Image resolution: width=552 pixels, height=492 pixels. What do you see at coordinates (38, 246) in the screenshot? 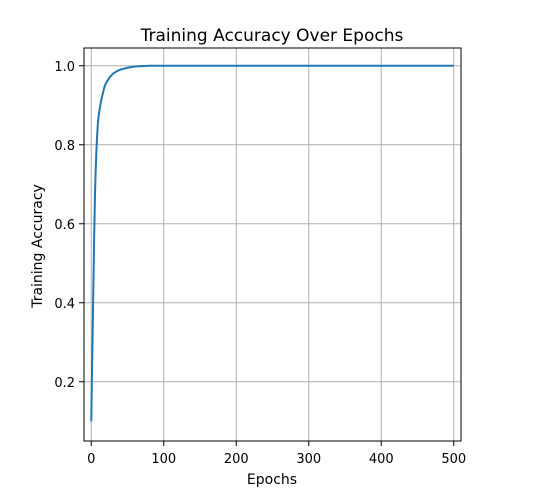
I see `y-axis-label: Training Accuracy` at bounding box center [38, 246].